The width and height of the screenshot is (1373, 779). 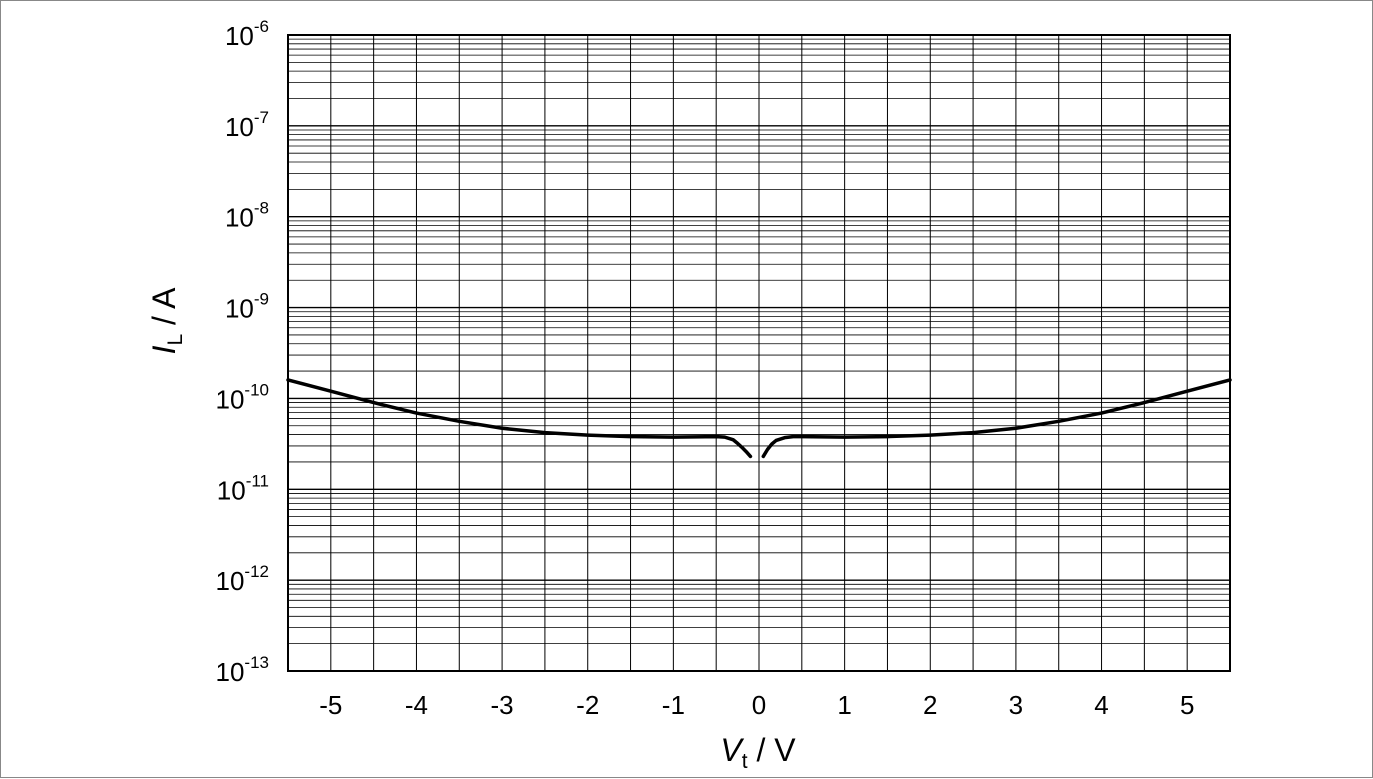 What do you see at coordinates (243, 670) in the screenshot?
I see `y-tick-label: 10⁻¹³` at bounding box center [243, 670].